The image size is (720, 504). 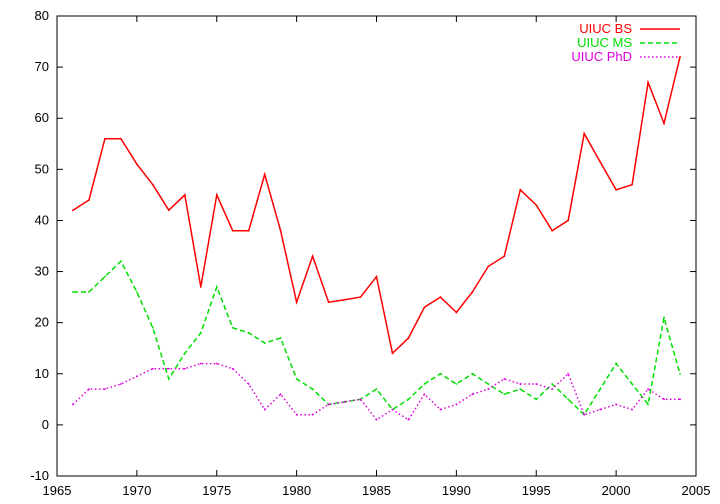 What do you see at coordinates (42, 271) in the screenshot?
I see `y-tick-label: 30` at bounding box center [42, 271].